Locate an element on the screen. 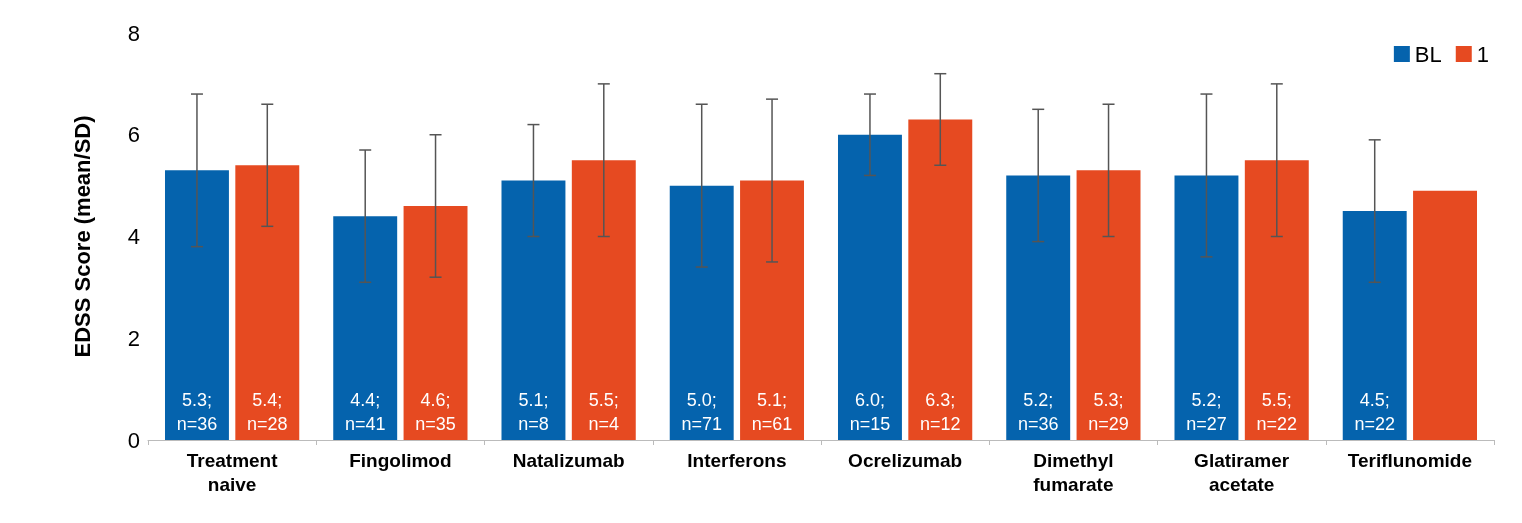 The image size is (1522, 523). data-label: 5.1; n=8 is located at coordinates (533, 412).